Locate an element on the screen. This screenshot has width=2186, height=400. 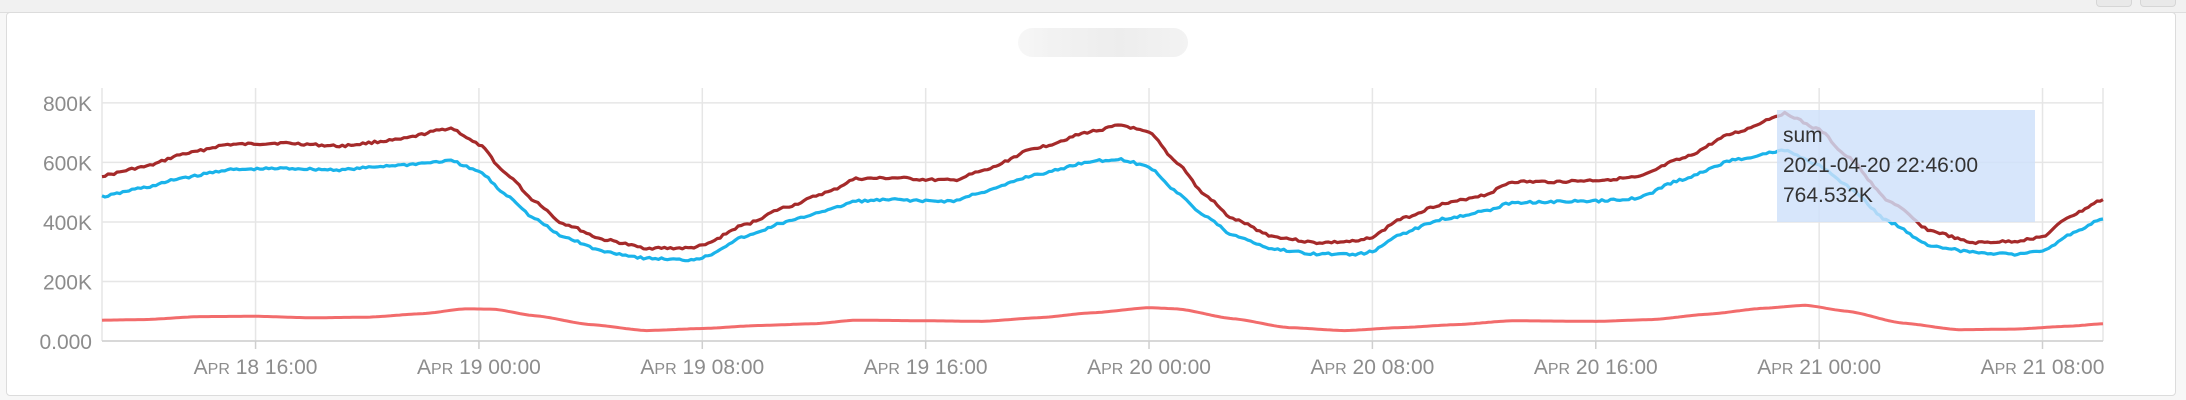
x-tick-label: APR 19 00:00 is located at coordinates (479, 367).